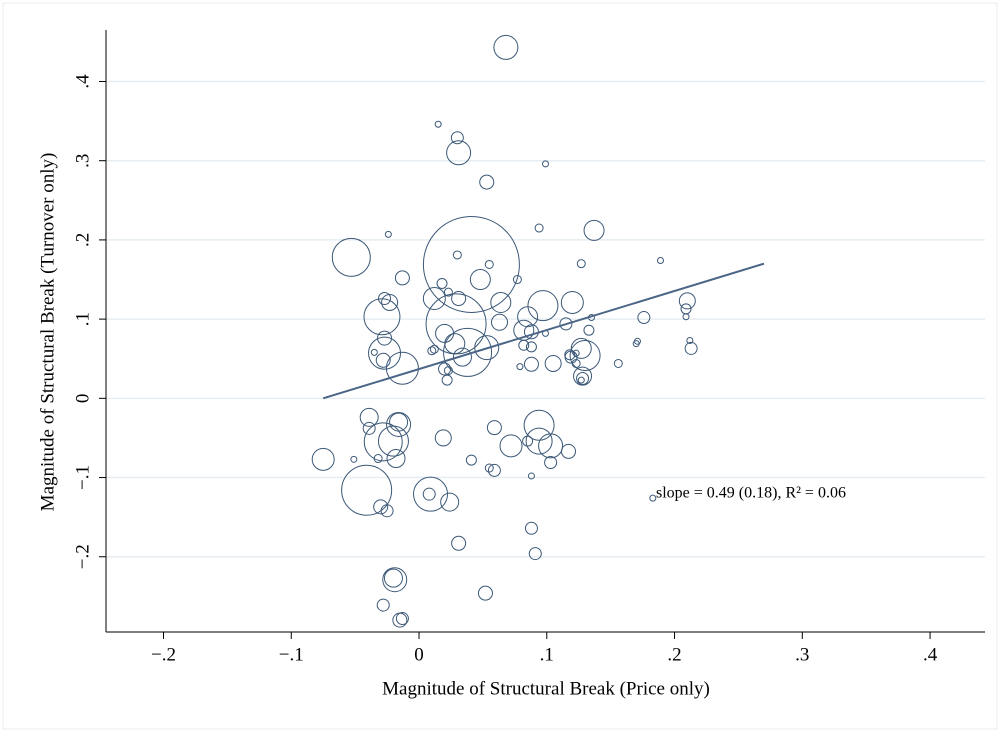 Image resolution: width=1000 pixels, height=737 pixels. Describe the element at coordinates (751, 493) in the screenshot. I see `annotation: slope = 0.49 (0.18), R² = 0.06` at that location.